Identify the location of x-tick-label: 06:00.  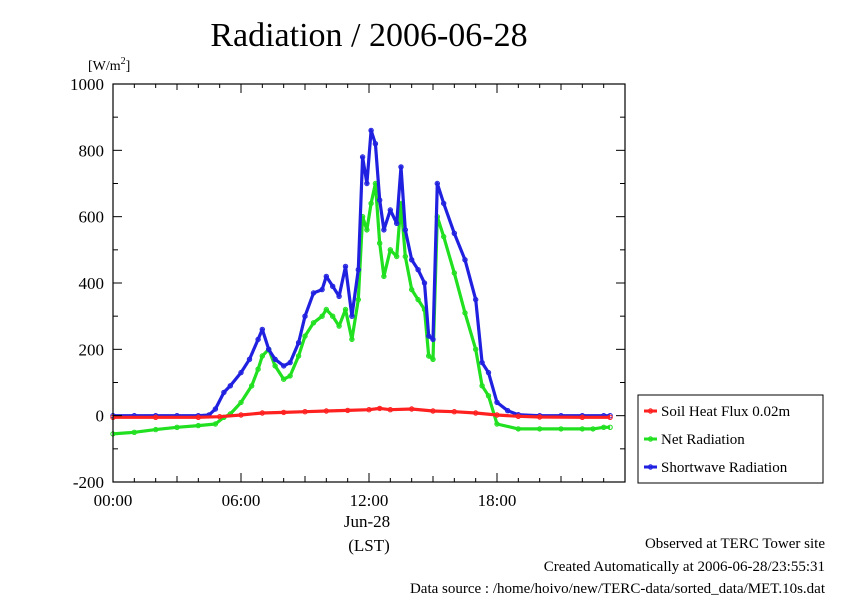
(241, 500).